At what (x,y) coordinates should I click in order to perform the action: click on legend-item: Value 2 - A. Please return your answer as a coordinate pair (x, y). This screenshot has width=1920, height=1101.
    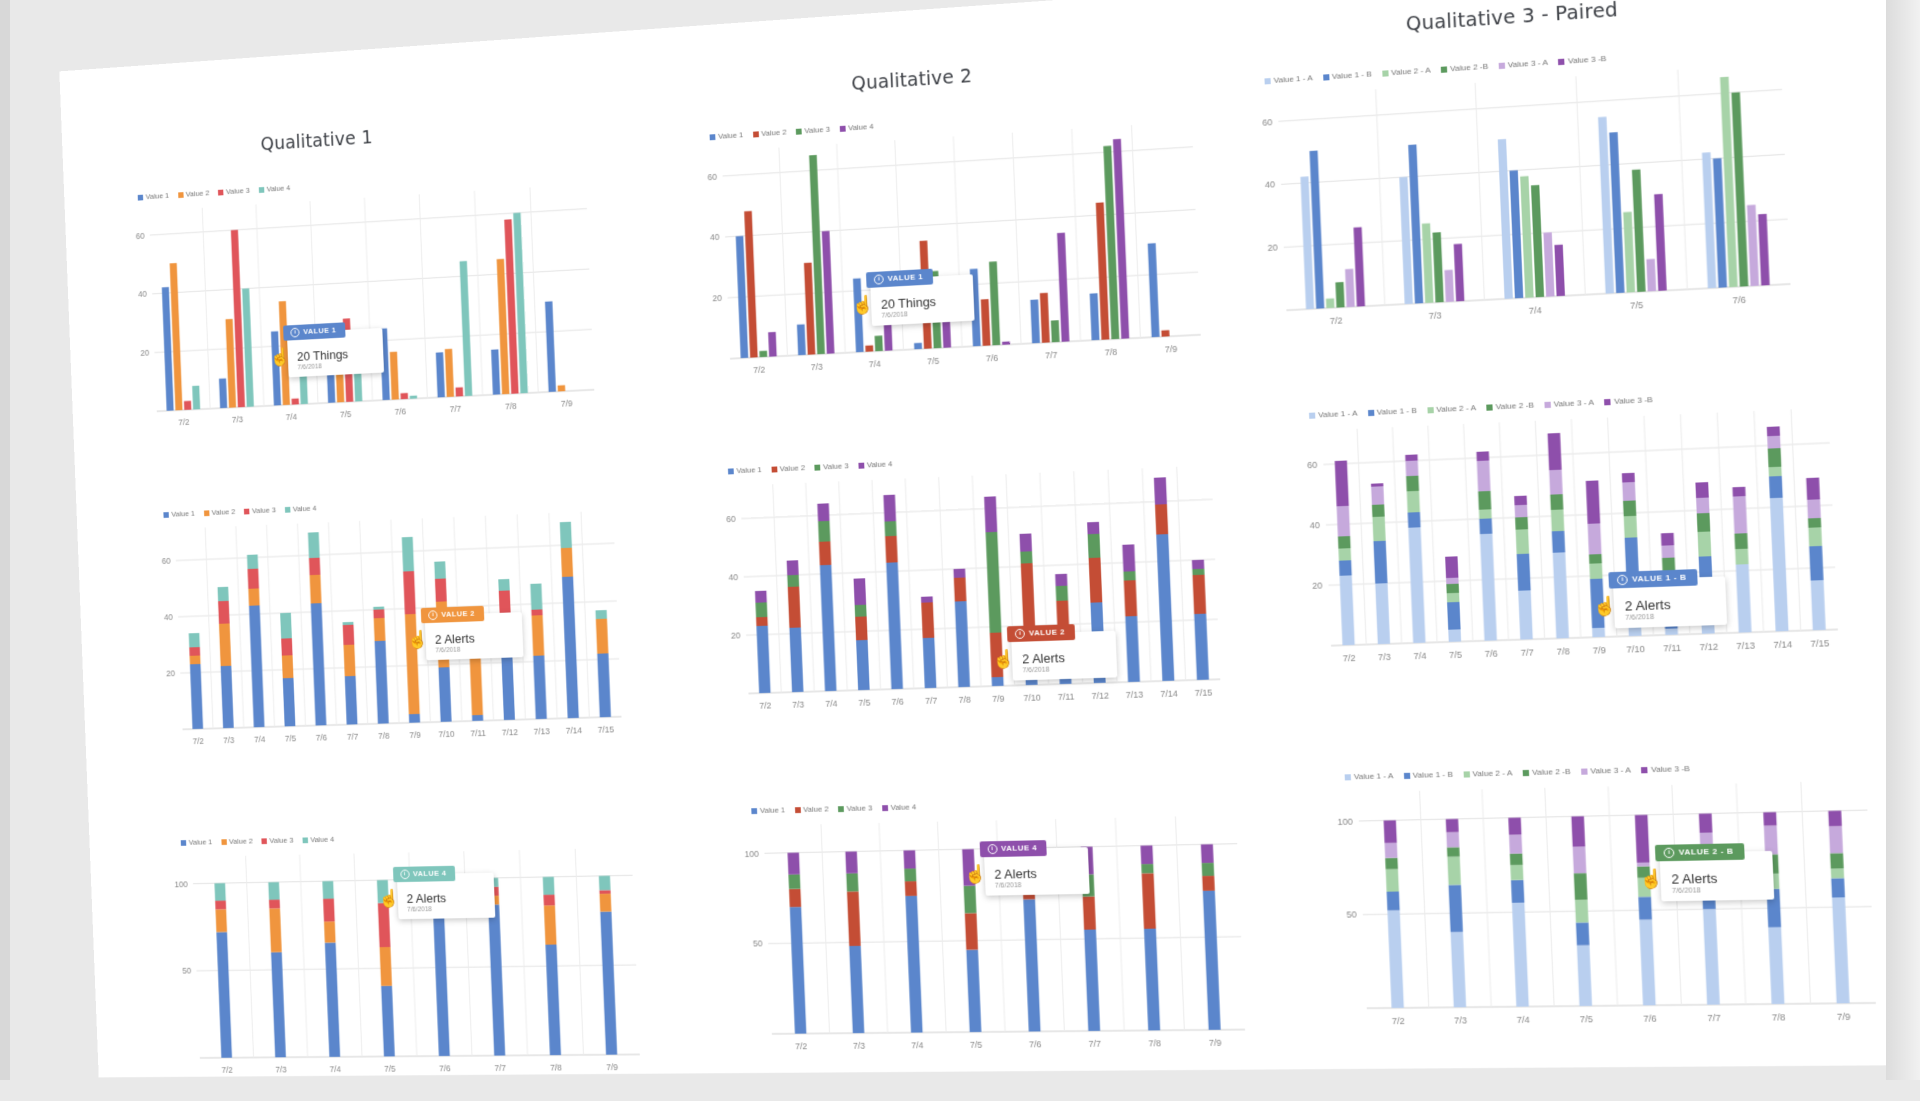
    Looking at the image, I should click on (1488, 773).